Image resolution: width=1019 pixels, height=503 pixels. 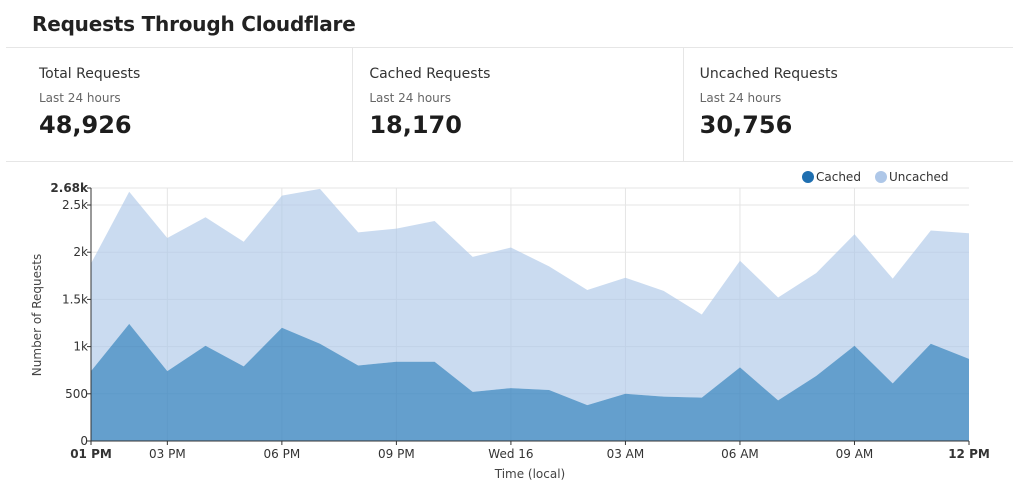 What do you see at coordinates (838, 177) in the screenshot?
I see `legend-label: Cached` at bounding box center [838, 177].